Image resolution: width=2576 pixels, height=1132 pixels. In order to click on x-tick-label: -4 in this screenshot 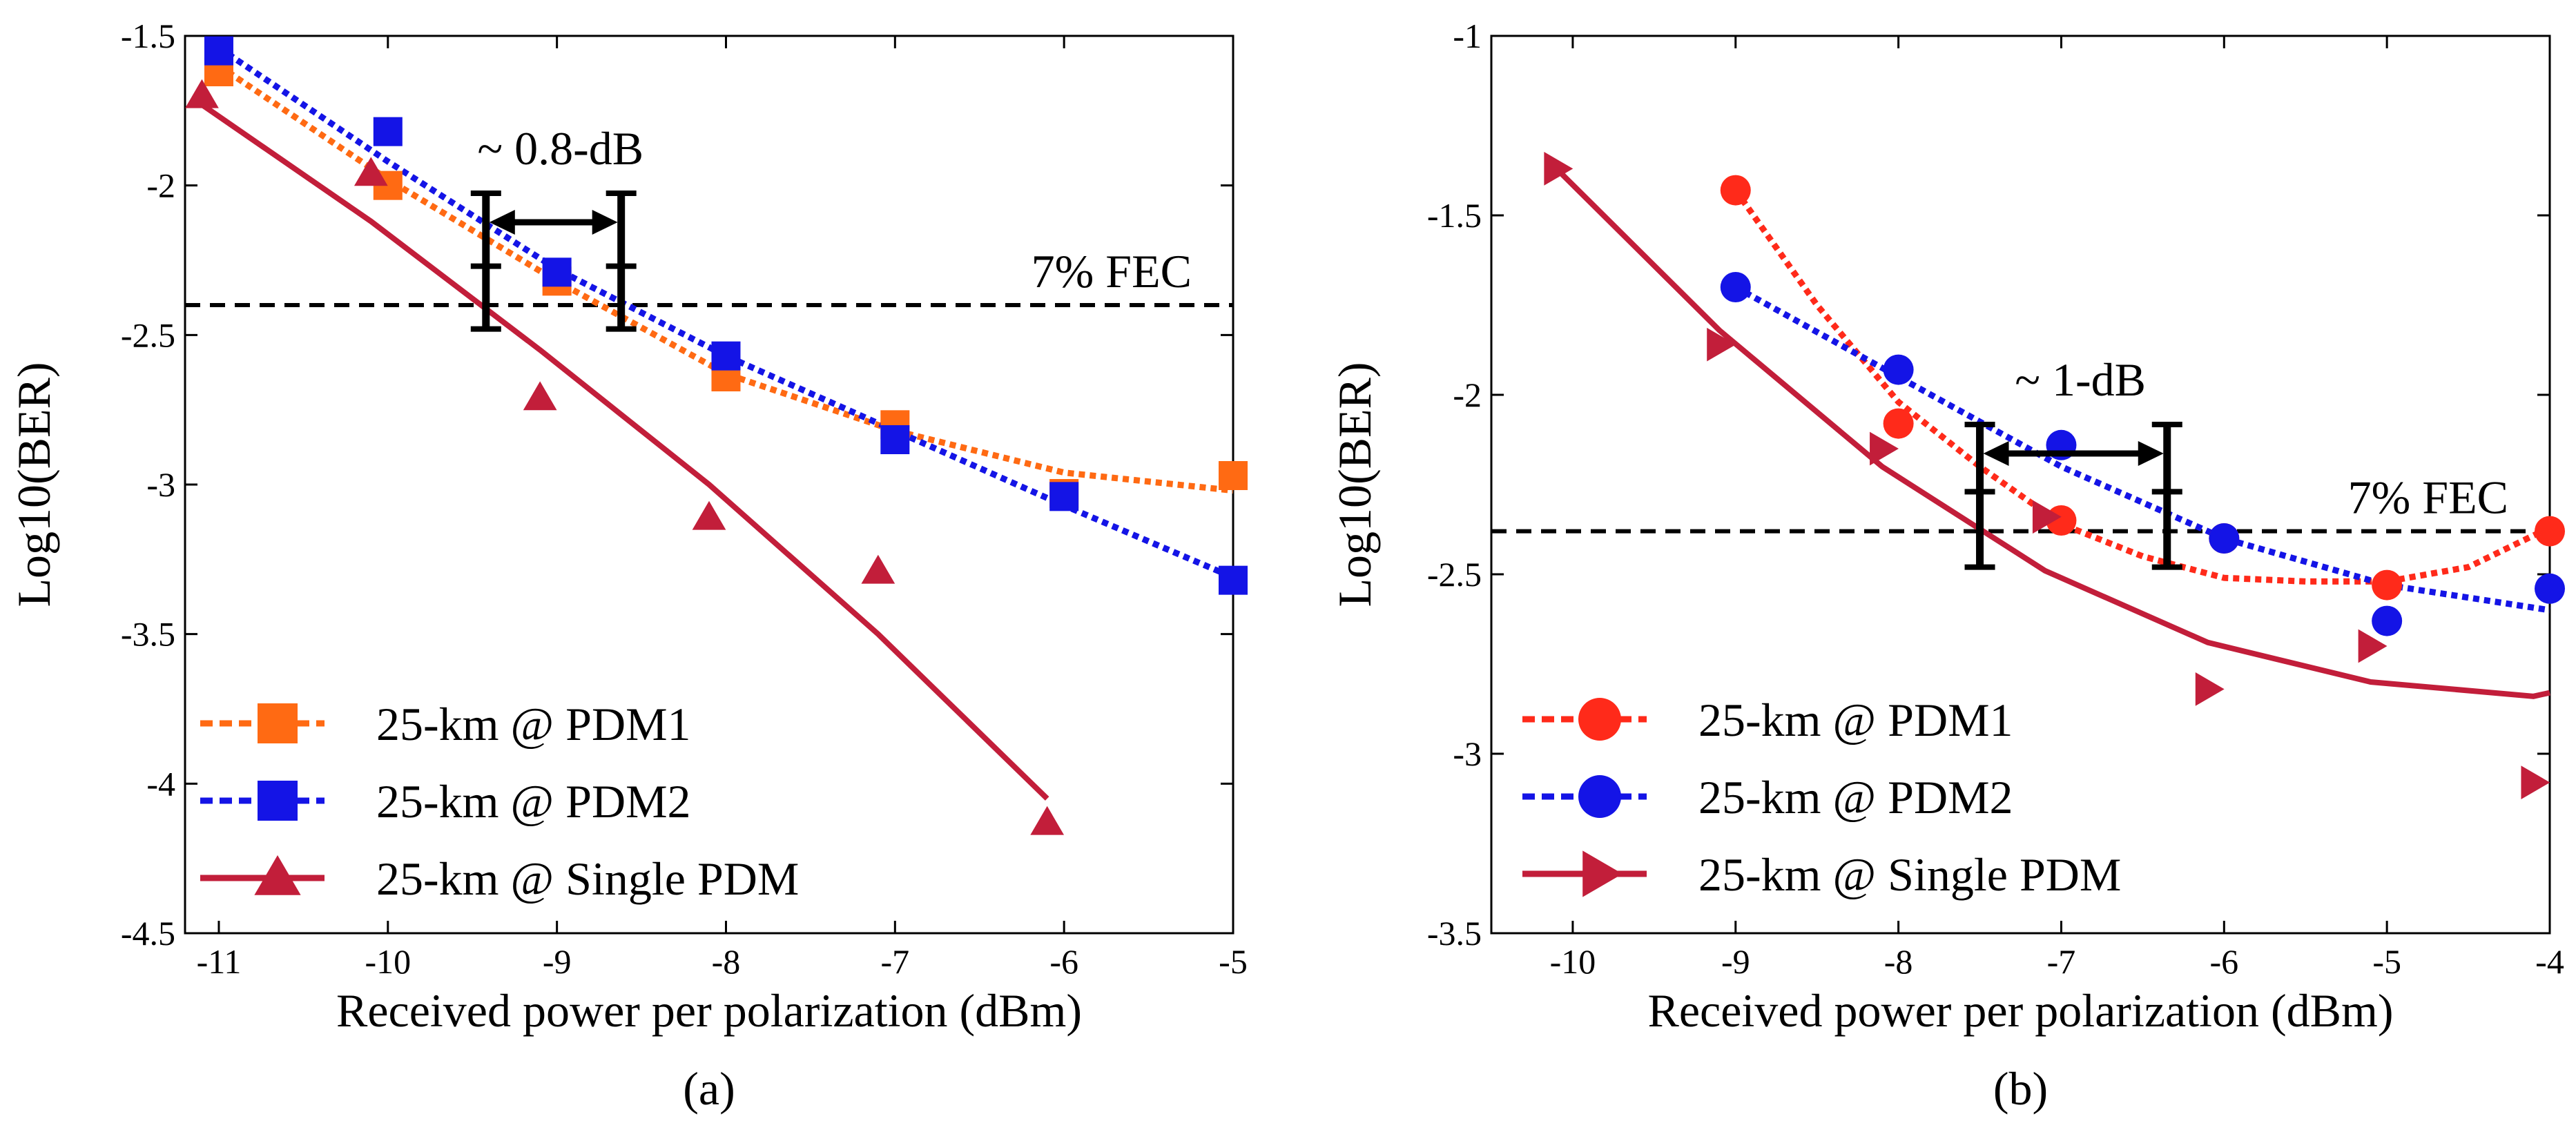, I will do `click(2550, 961)`.